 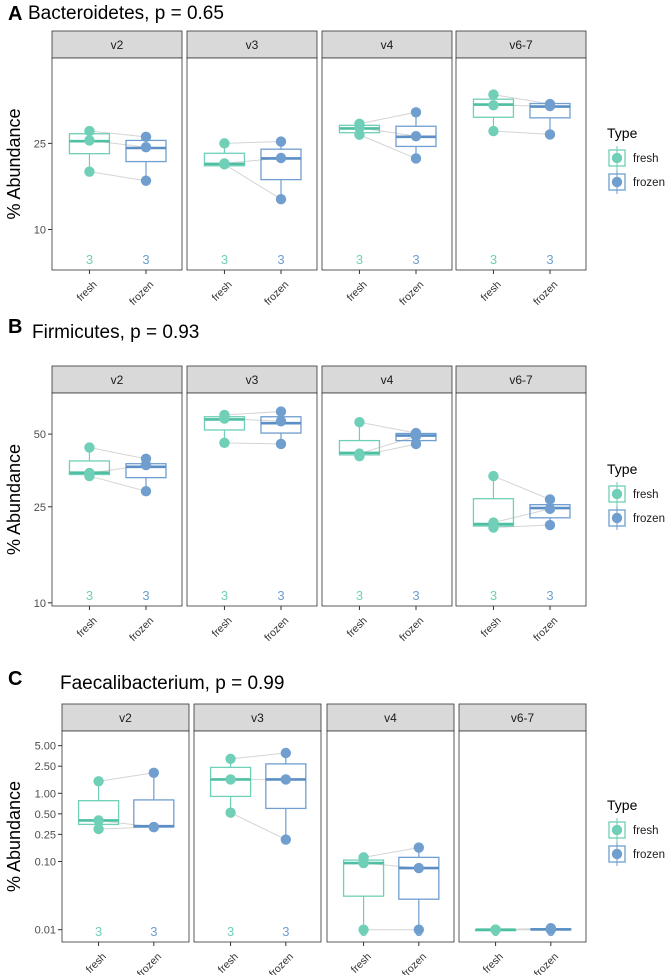 I want to click on y-tick-label: 0.25, so click(x=45, y=835).